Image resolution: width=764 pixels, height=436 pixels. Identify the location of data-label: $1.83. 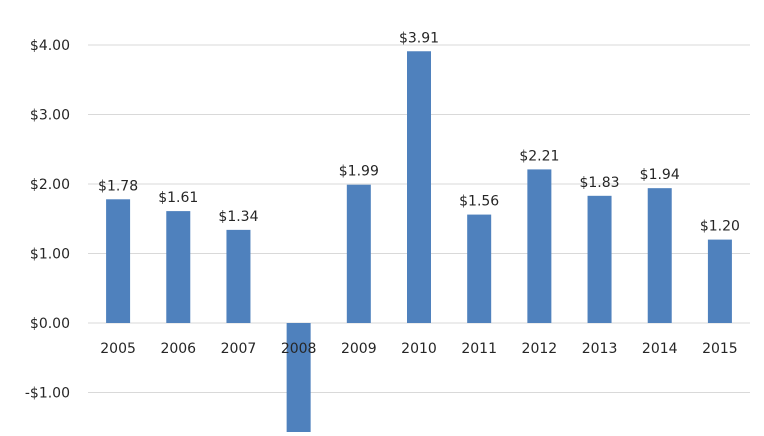
(599, 183).